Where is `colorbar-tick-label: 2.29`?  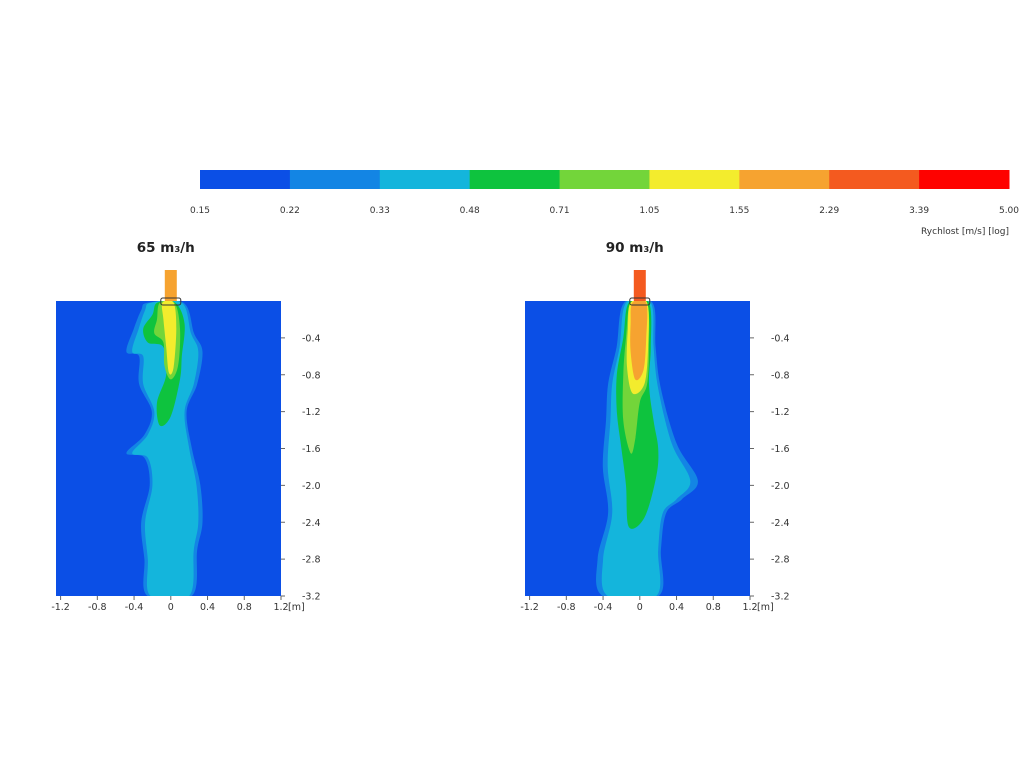 colorbar-tick-label: 2.29 is located at coordinates (829, 211).